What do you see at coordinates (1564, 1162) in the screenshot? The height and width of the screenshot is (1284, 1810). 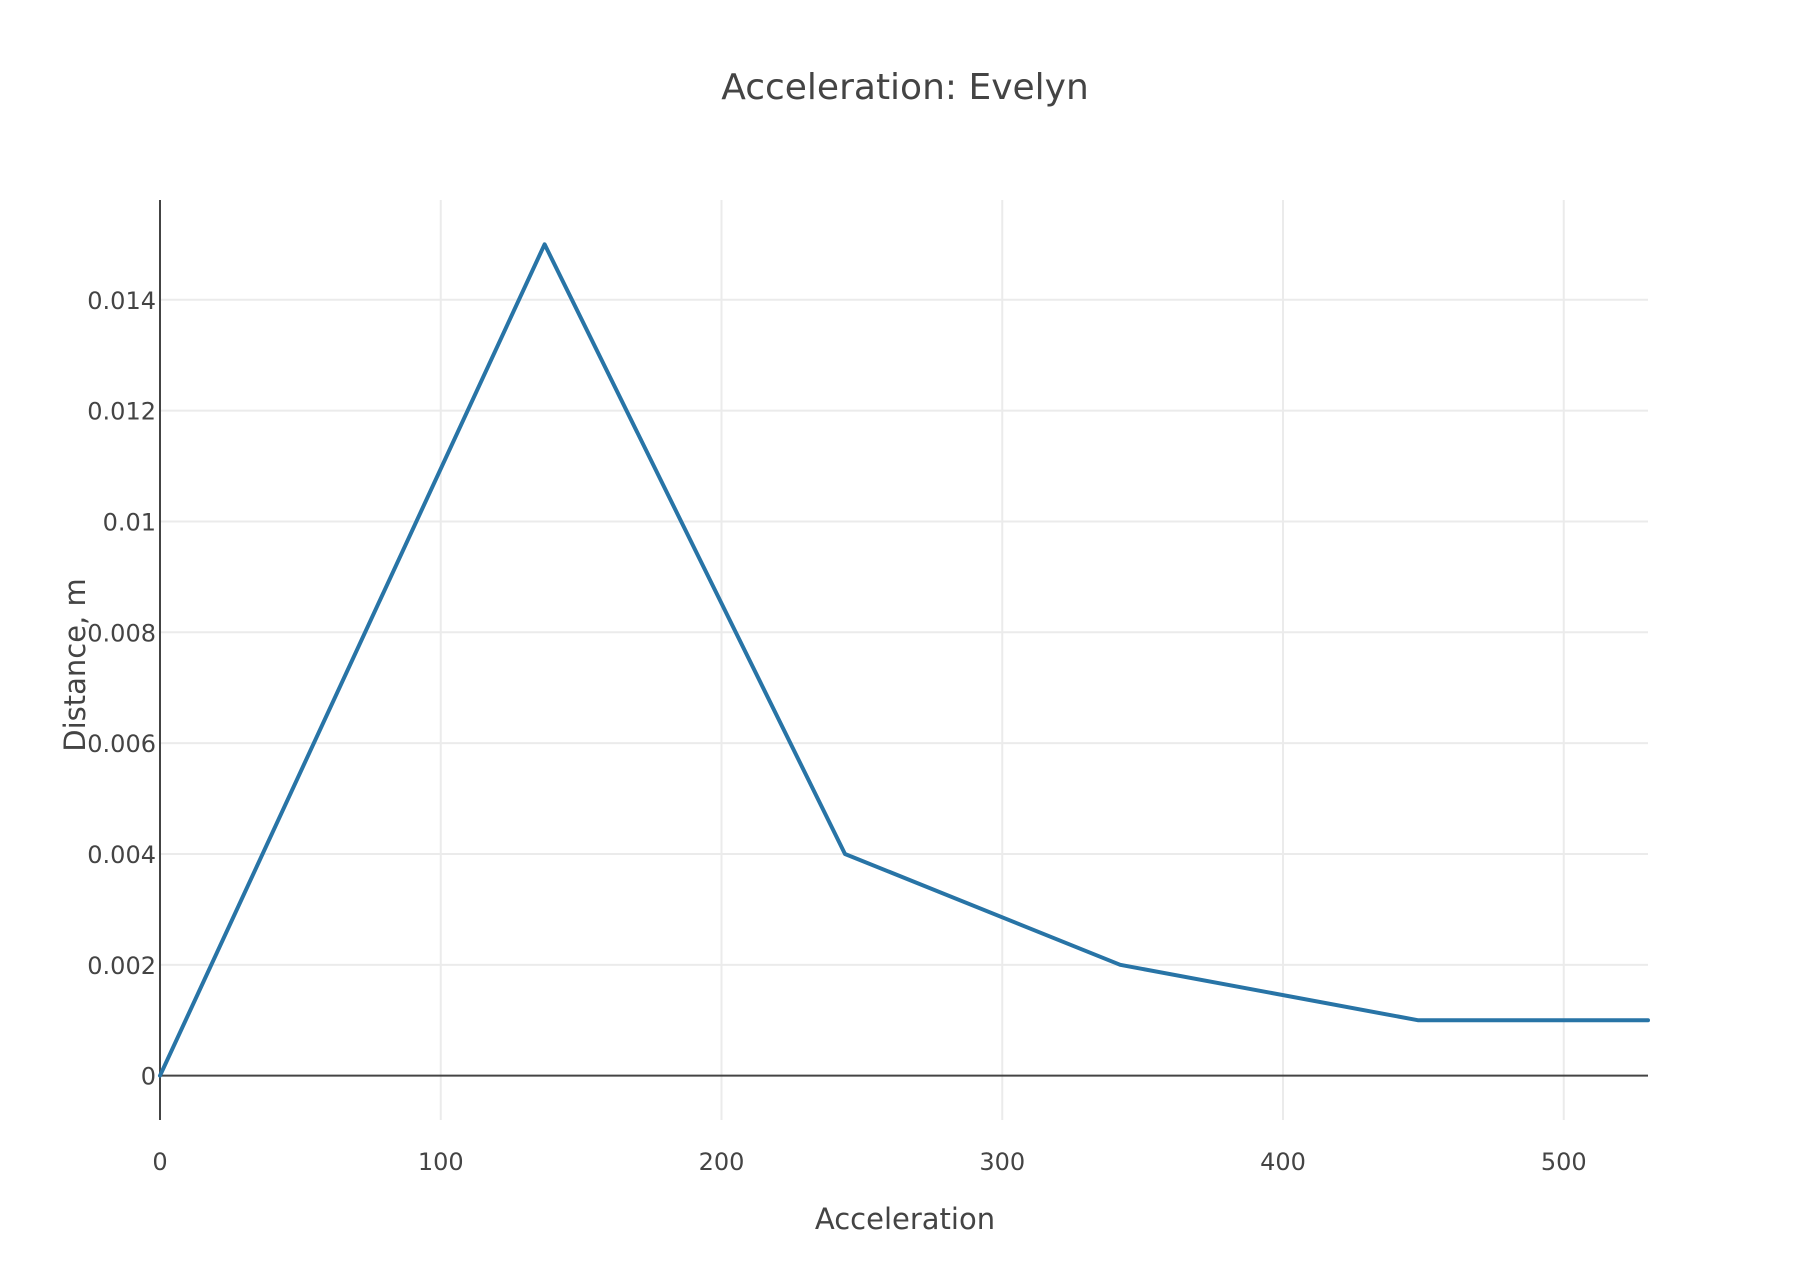 I see `x-tick-label: 500` at bounding box center [1564, 1162].